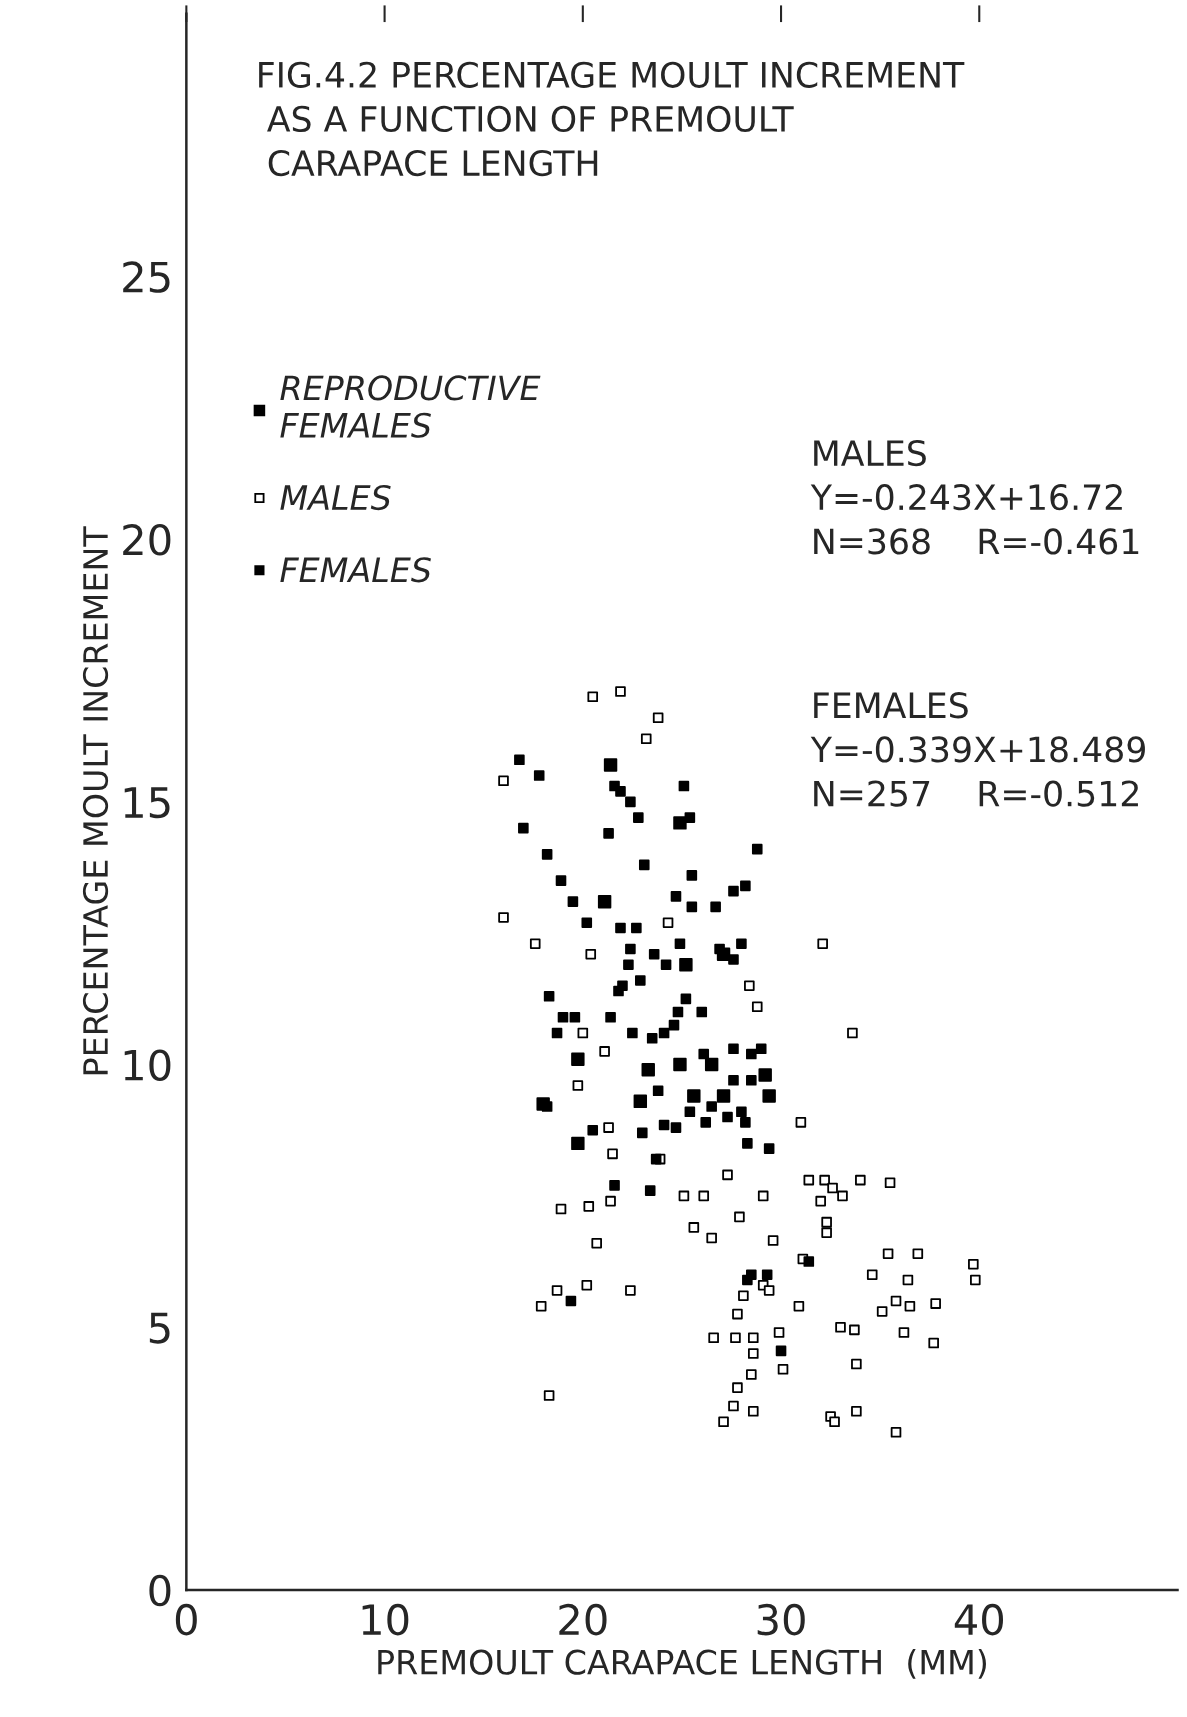 This screenshot has width=1187, height=1717. What do you see at coordinates (385, 1619) in the screenshot?
I see `x-tick-label: 10` at bounding box center [385, 1619].